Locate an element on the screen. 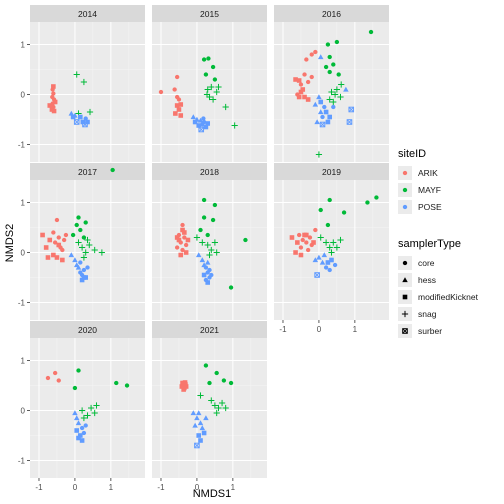 This screenshot has width=504, height=504. legend-siteid-title: siteID is located at coordinates (412, 154).